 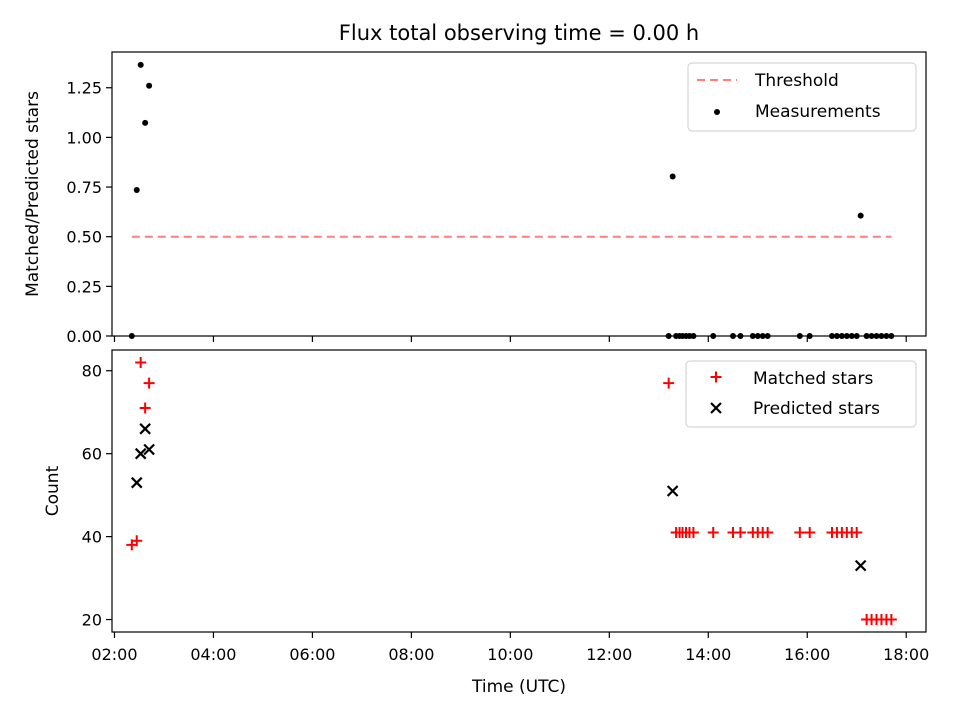 What do you see at coordinates (84, 286) in the screenshot?
I see `y-tick-label: 0.25` at bounding box center [84, 286].